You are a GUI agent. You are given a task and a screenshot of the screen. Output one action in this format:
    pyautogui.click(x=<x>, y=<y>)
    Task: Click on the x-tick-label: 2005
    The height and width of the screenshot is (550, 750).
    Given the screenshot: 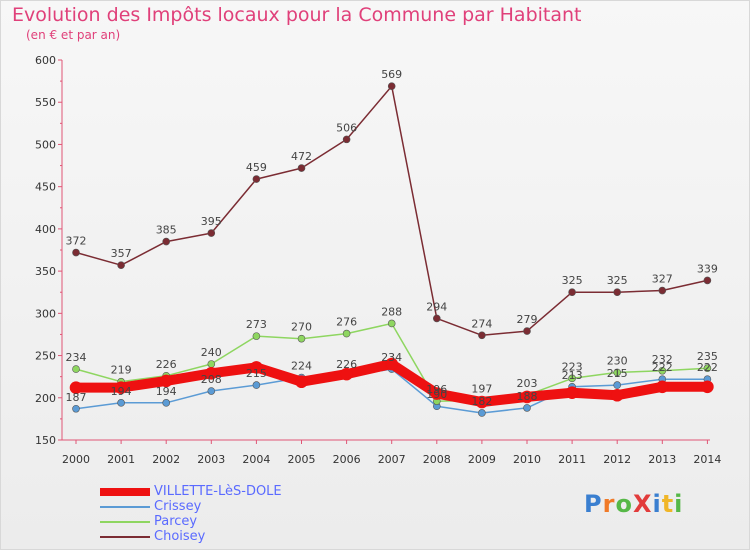 What is the action you would take?
    pyautogui.click(x=302, y=459)
    